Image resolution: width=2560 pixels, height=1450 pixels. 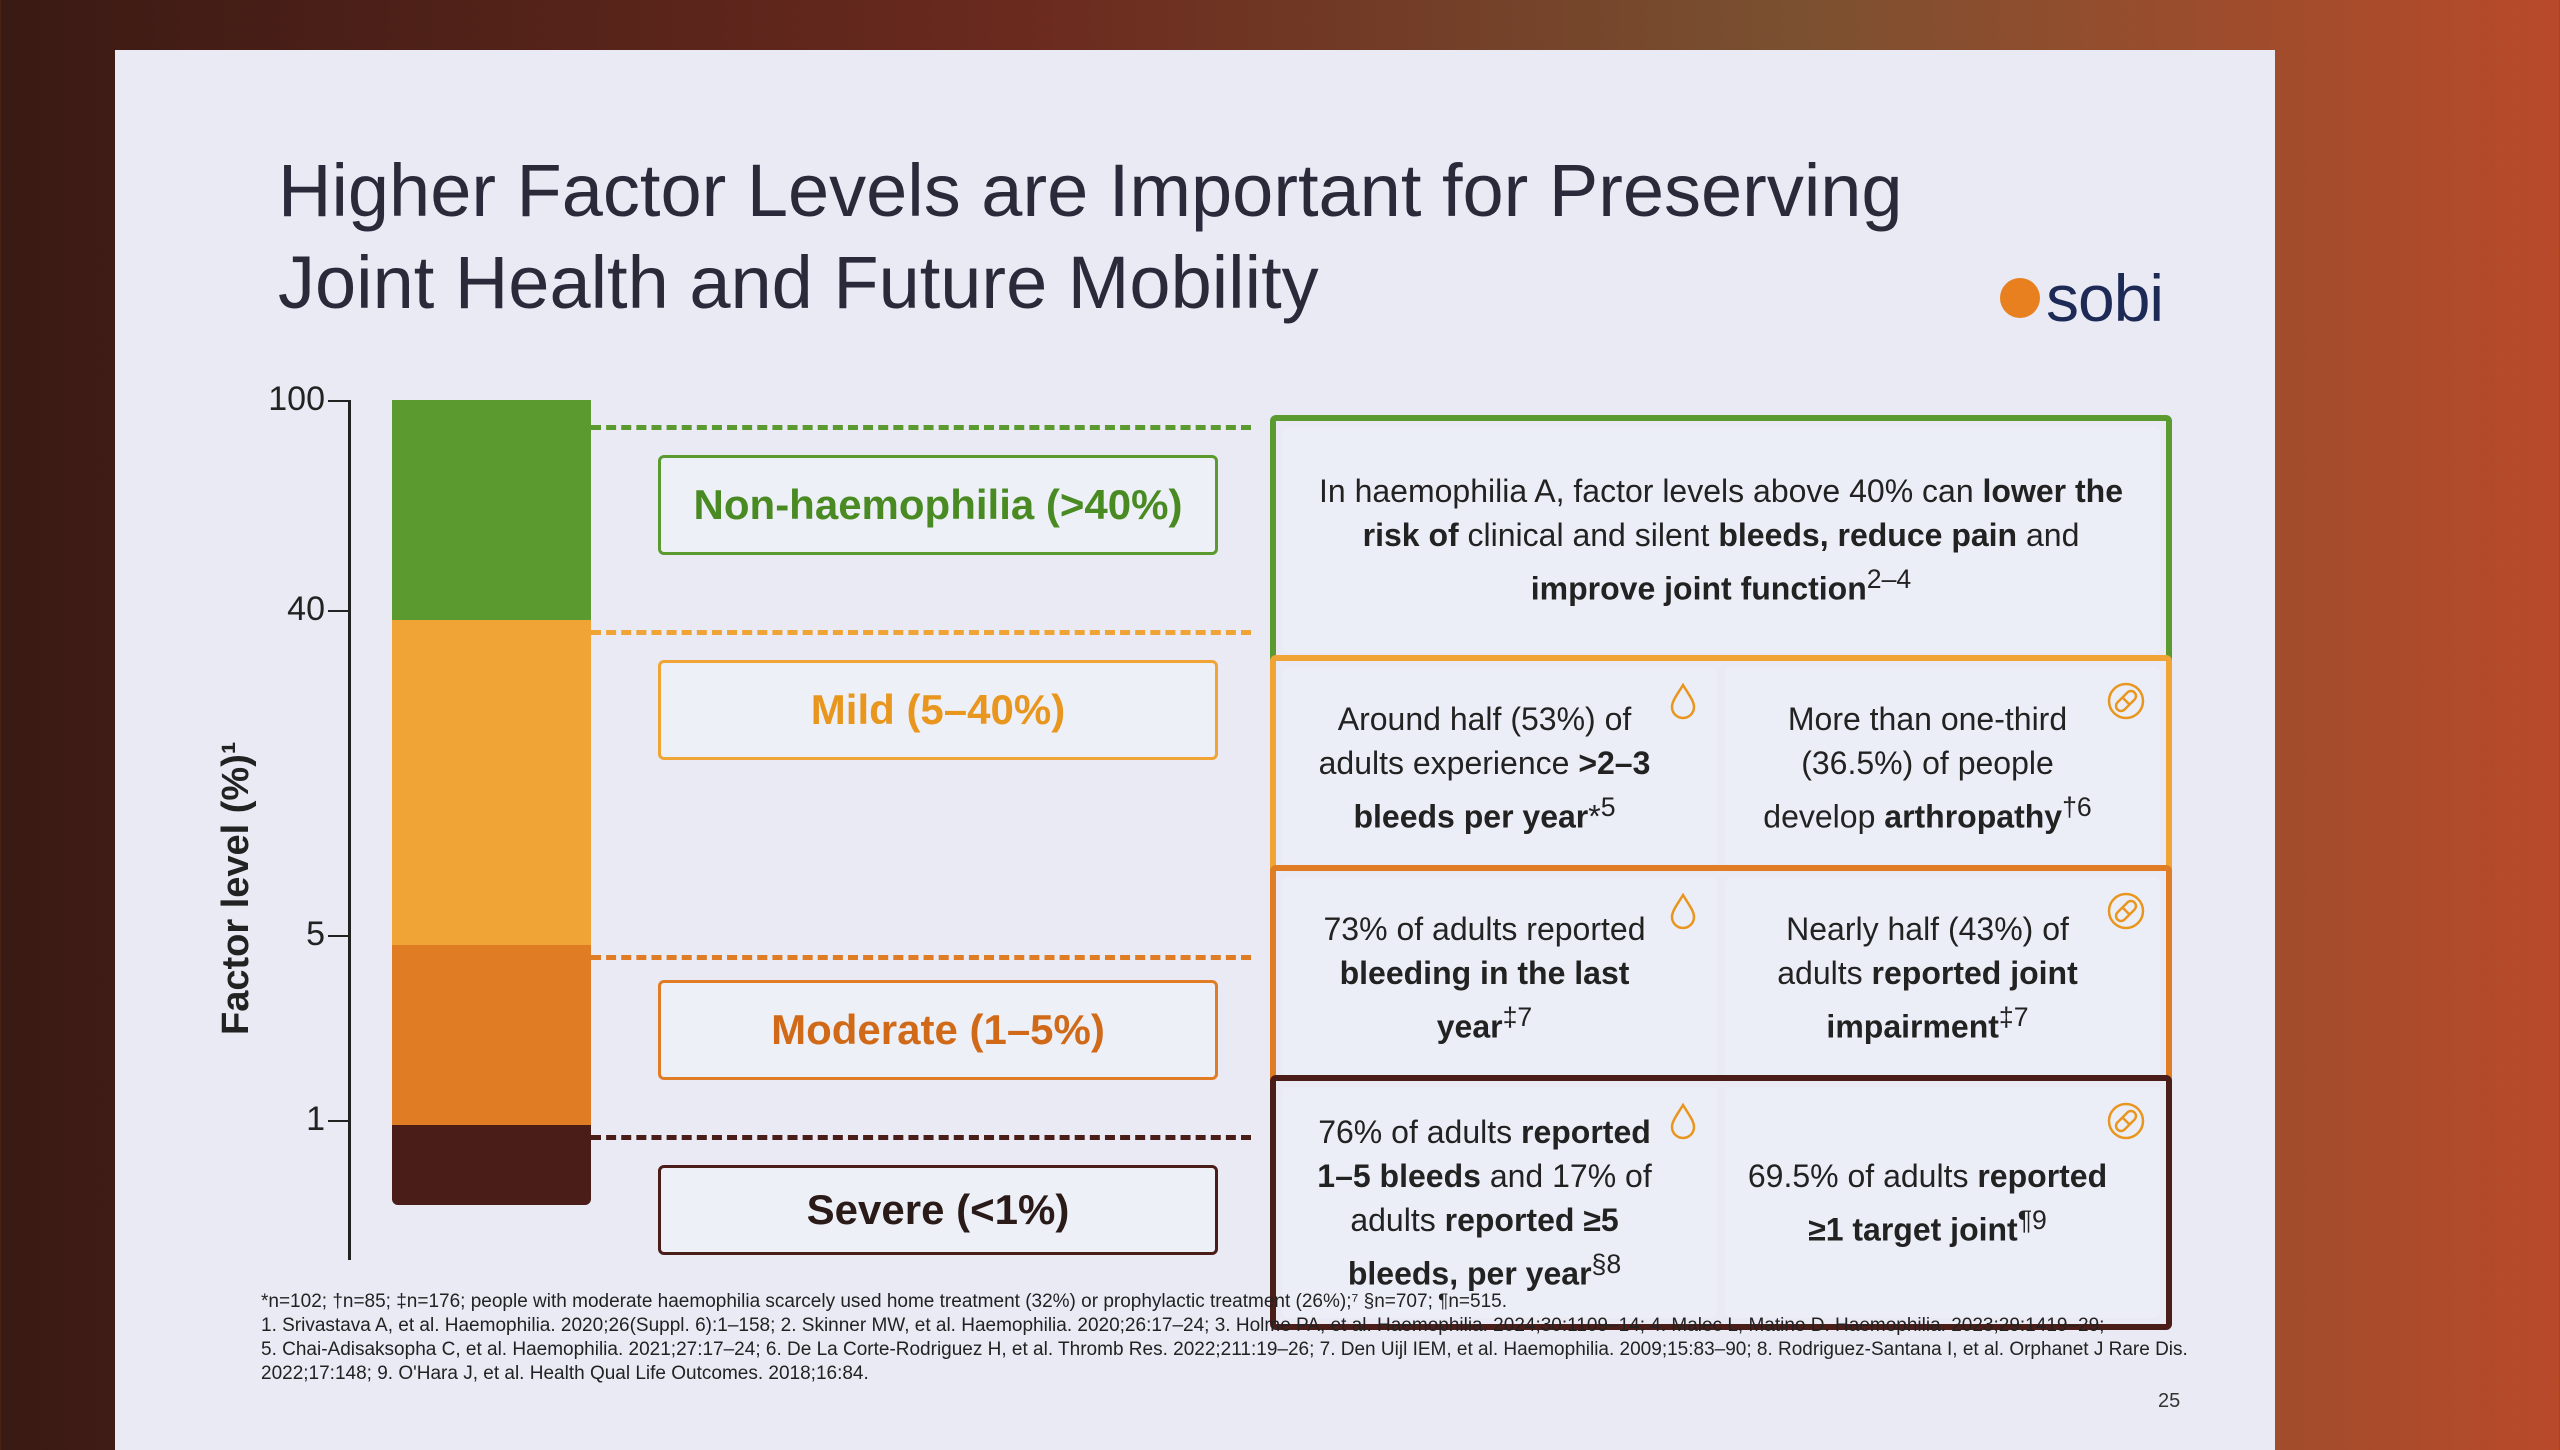 What do you see at coordinates (306, 609) in the screenshot?
I see `tick-40: 40` at bounding box center [306, 609].